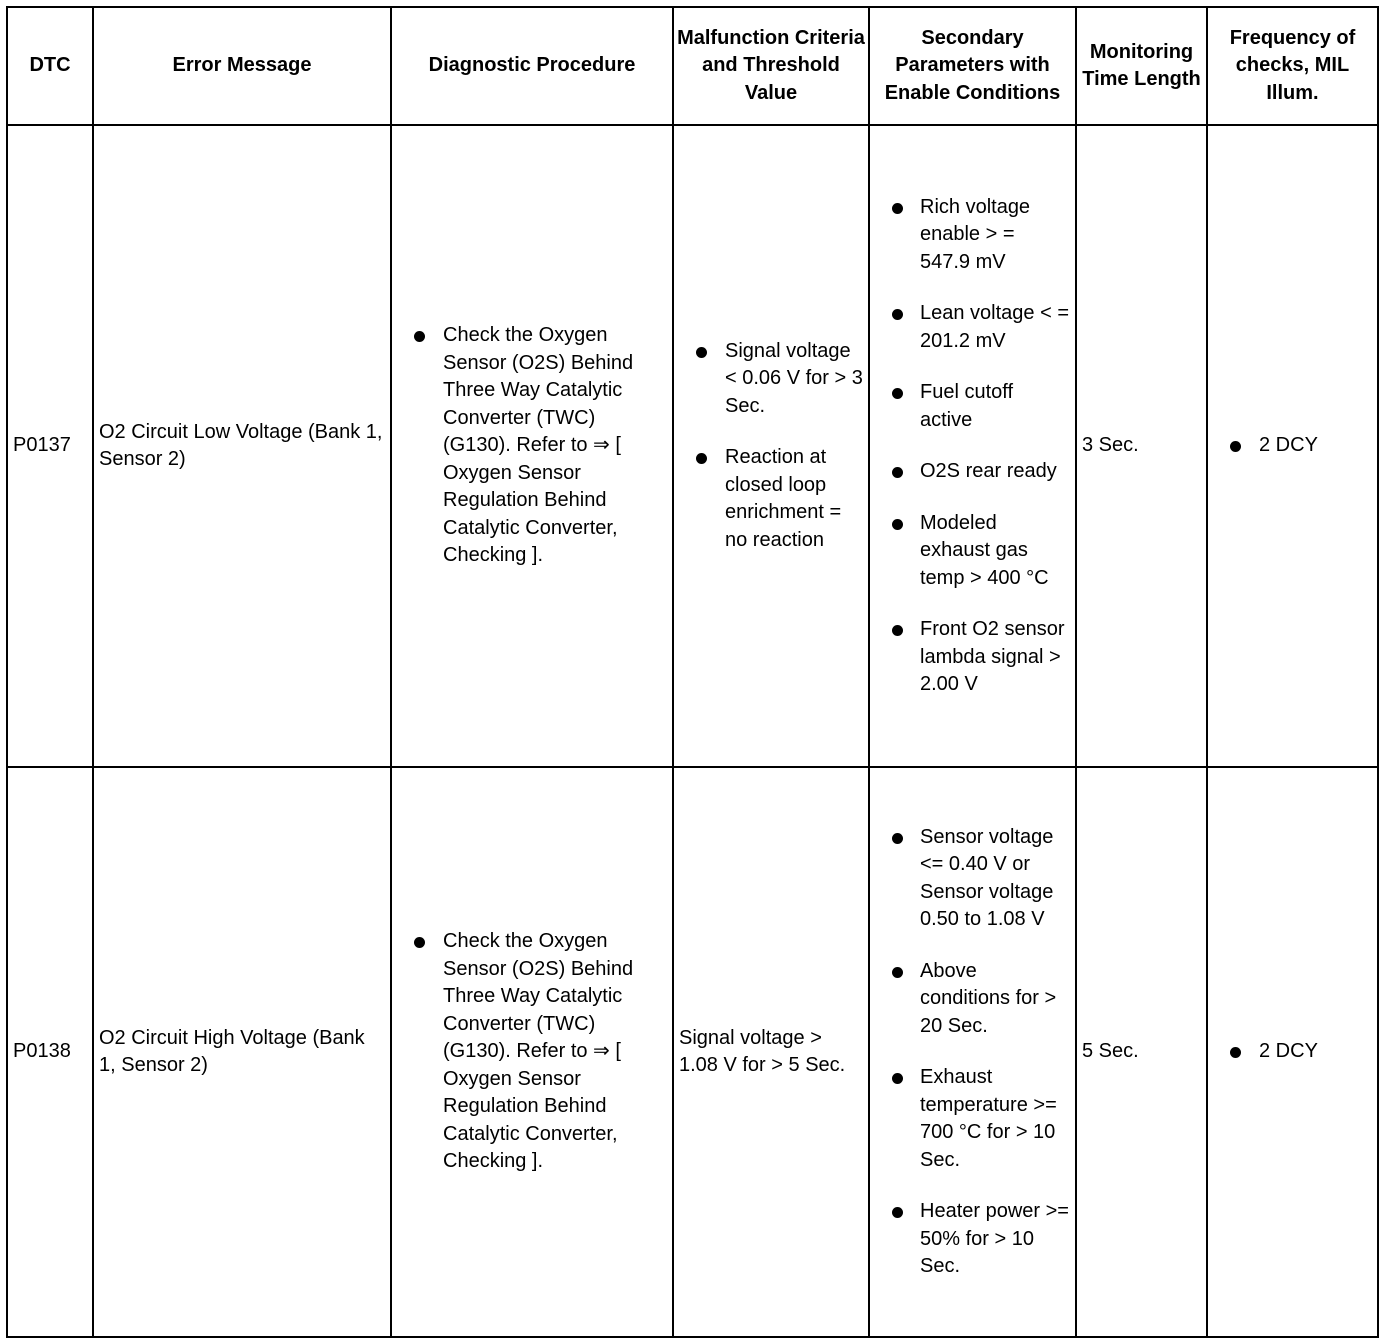  I want to click on header-dtc: DTC, so click(50, 66).